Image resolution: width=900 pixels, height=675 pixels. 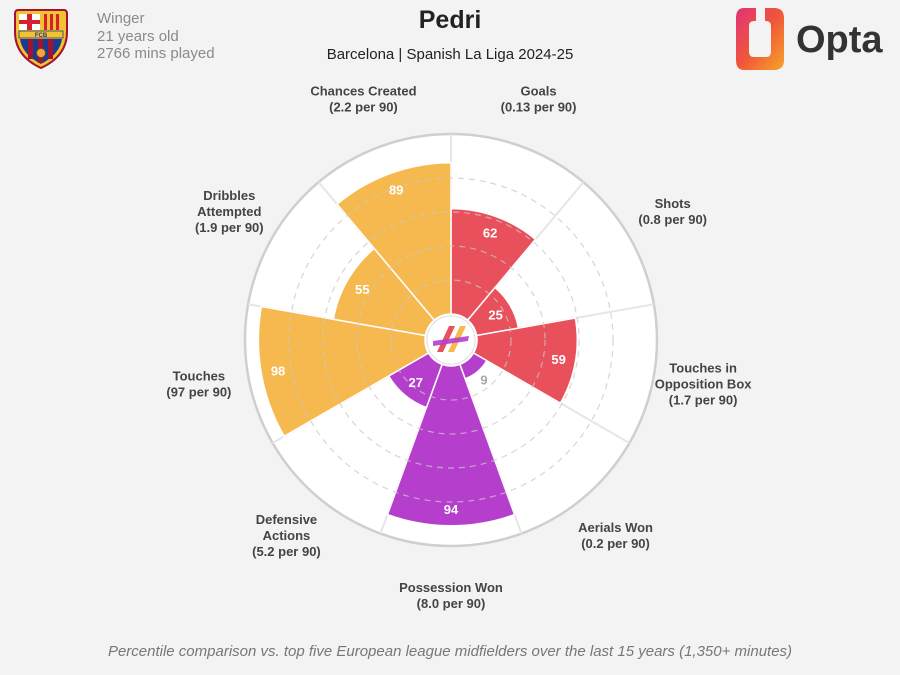 What do you see at coordinates (672, 219) in the screenshot?
I see `category-label-line: (0.8 per 90)` at bounding box center [672, 219].